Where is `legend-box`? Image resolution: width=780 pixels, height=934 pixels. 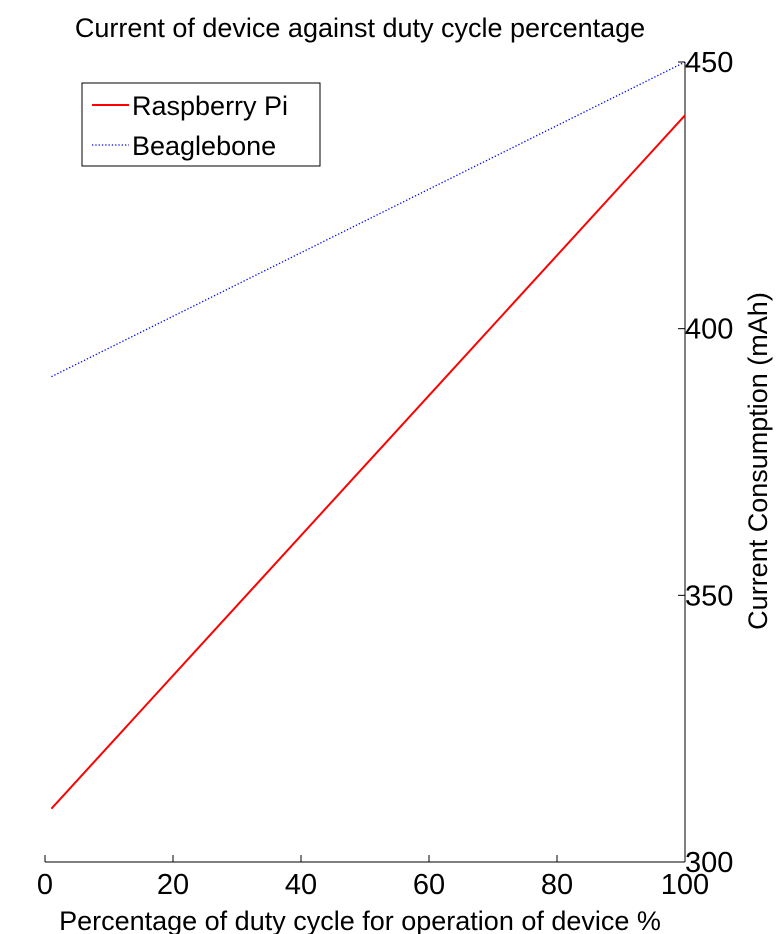 legend-box is located at coordinates (201, 124).